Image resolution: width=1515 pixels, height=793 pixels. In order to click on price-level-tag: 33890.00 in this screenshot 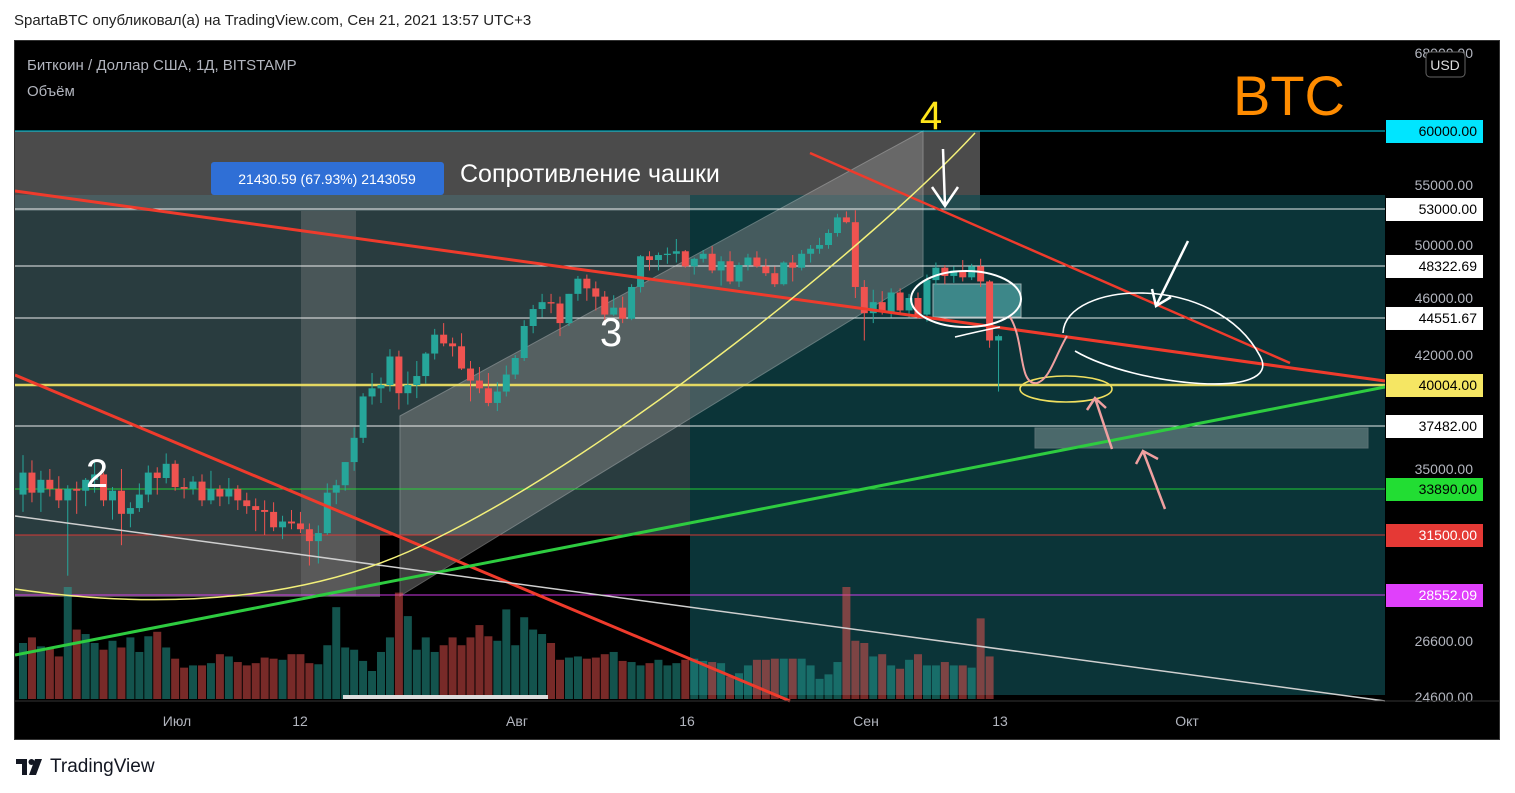, I will do `click(1434, 489)`.